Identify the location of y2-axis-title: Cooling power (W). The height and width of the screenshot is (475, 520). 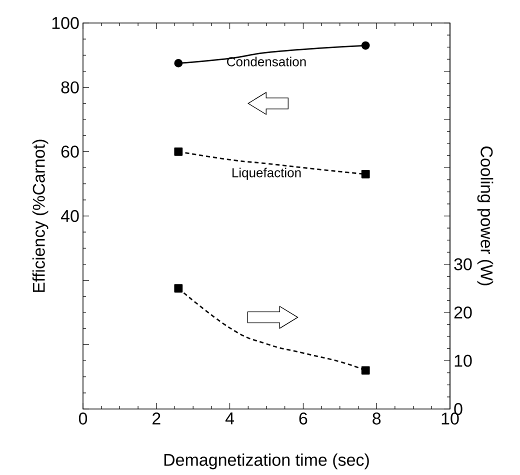
(485, 216).